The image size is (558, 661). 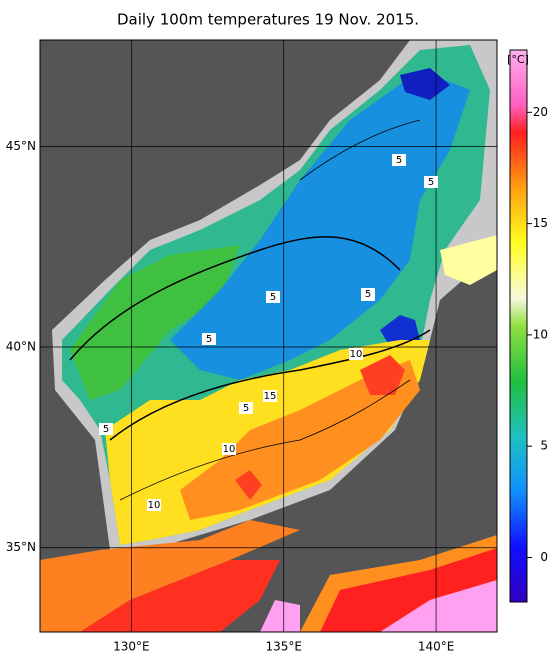 I want to click on tsugaru-field, so click(x=468, y=260).